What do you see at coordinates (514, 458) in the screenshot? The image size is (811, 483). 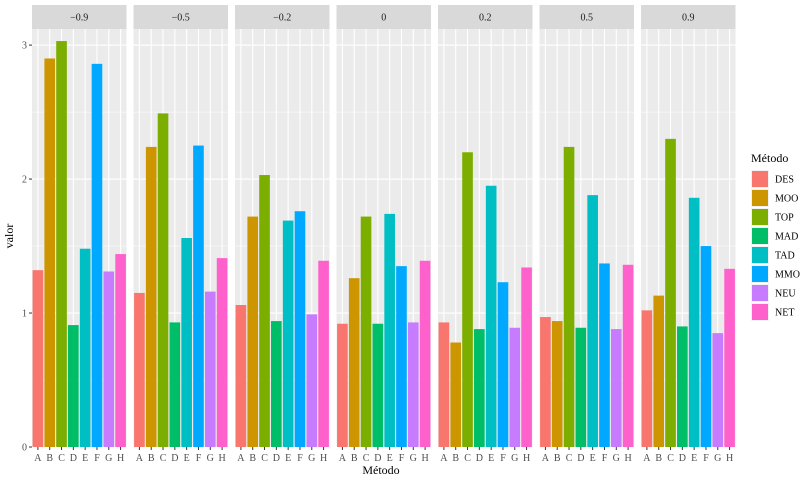 I see `x-tick-label: G` at bounding box center [514, 458].